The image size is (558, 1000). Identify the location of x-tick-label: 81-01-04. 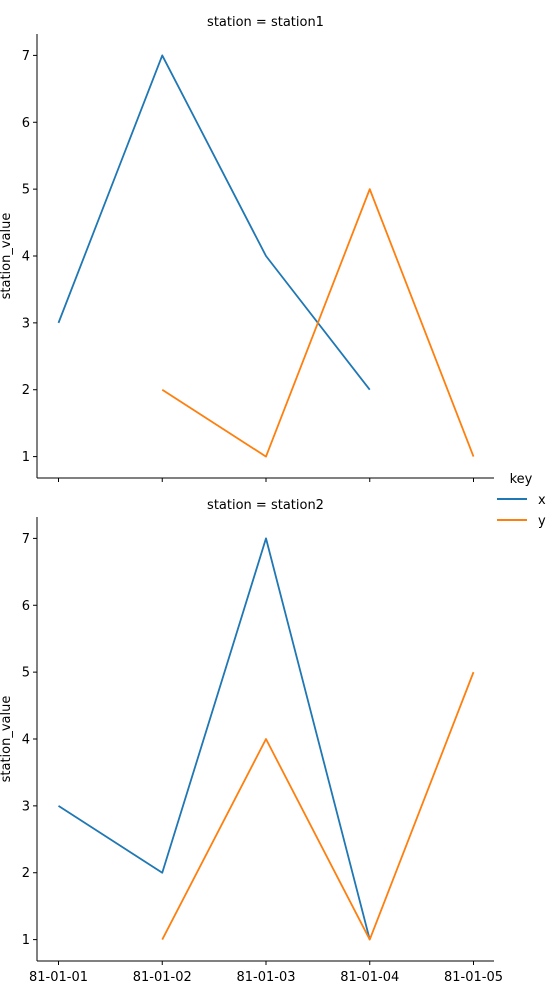
(369, 977).